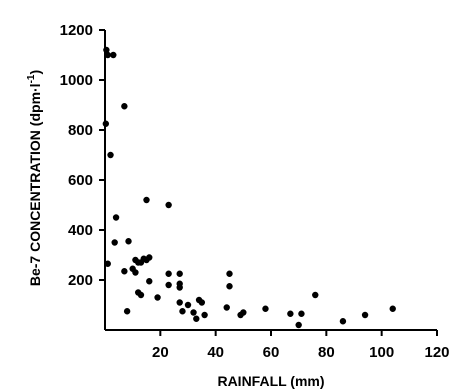 This screenshot has width=457, height=391. Describe the element at coordinates (270, 381) in the screenshot. I see `x-axis-title: RAINFALL (mm)` at that location.